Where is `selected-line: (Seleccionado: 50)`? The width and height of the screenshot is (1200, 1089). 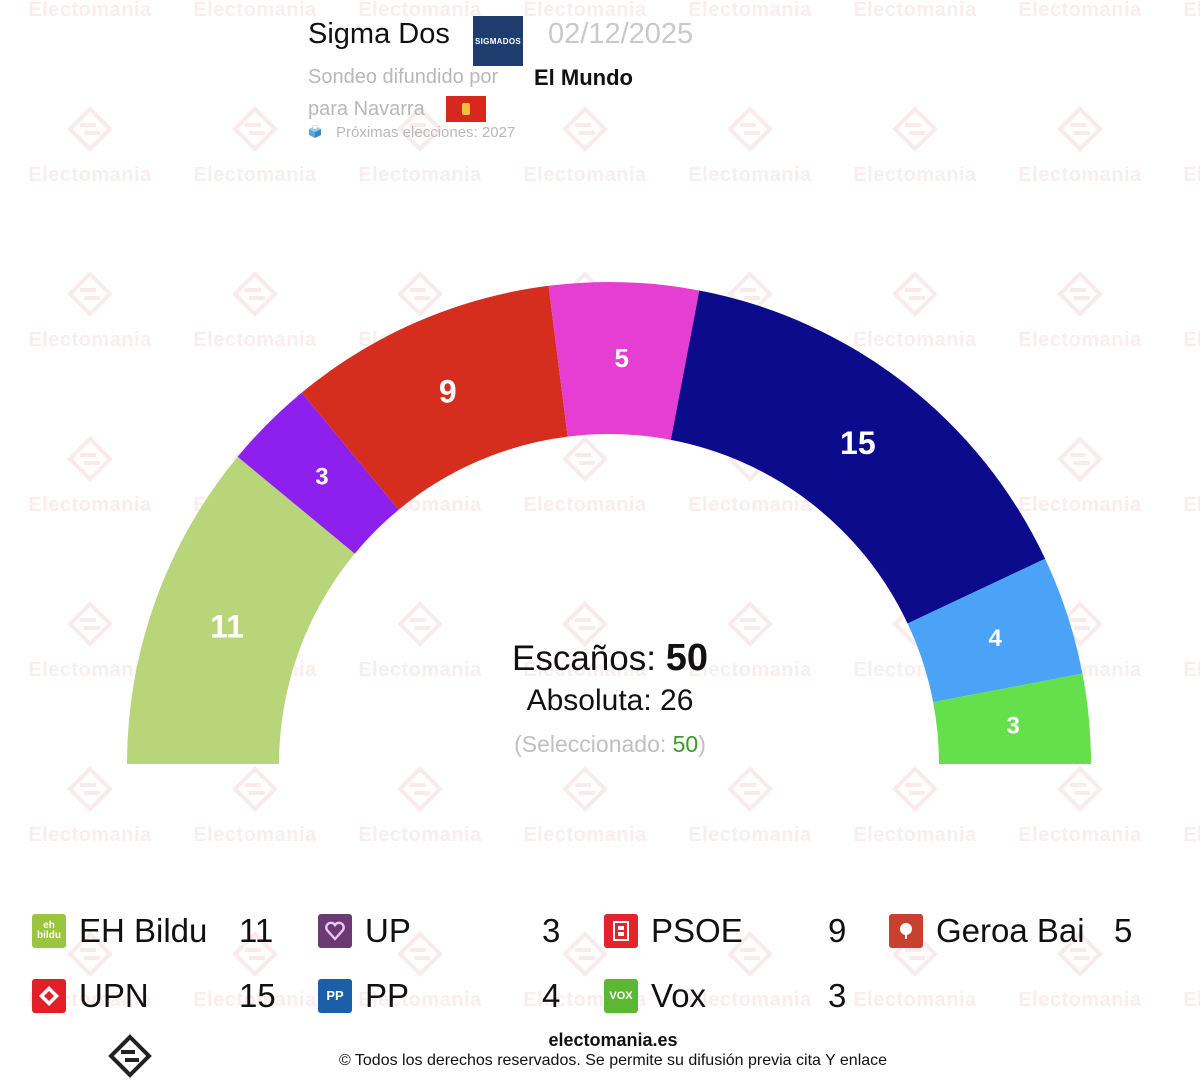
selected-line: (Seleccionado: 50) is located at coordinates (610, 744).